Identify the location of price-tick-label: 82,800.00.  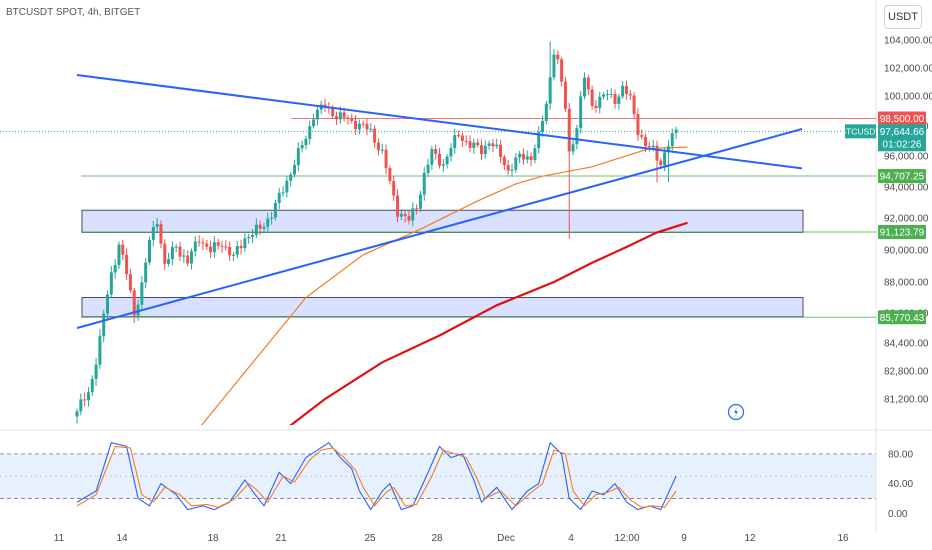
(906, 372).